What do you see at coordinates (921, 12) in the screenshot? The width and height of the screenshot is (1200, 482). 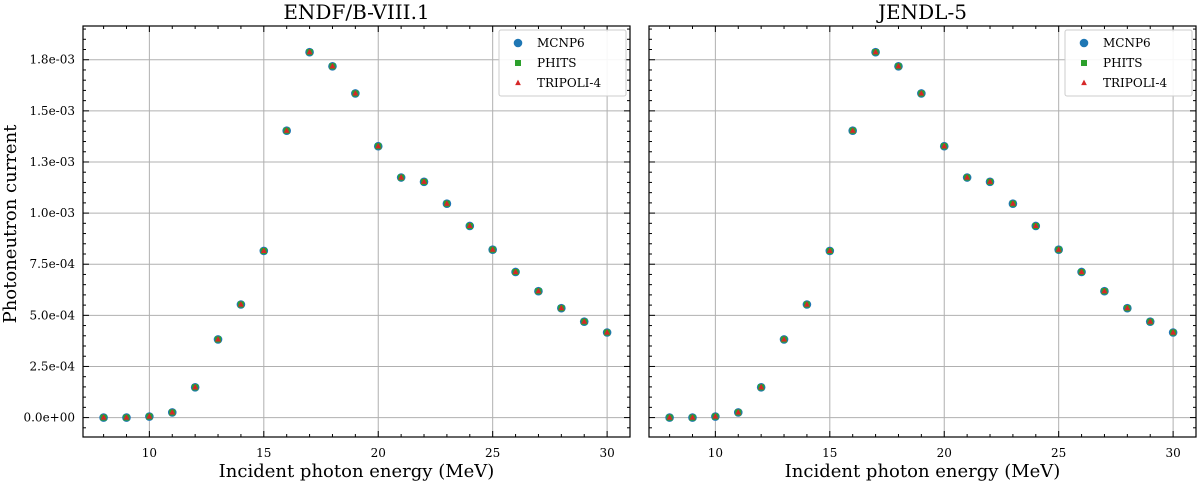 I see `chart-title-jendl: JENDL-5` at bounding box center [921, 12].